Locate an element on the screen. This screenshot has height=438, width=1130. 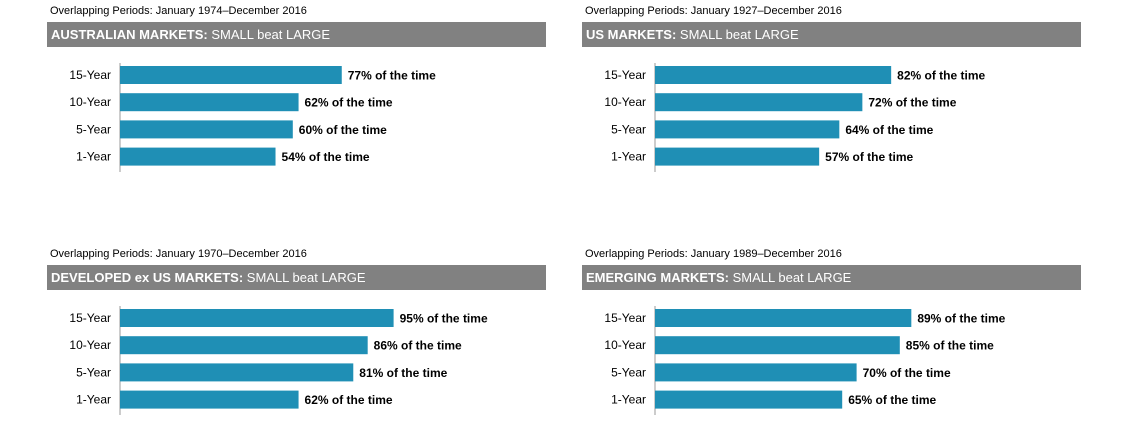
data-label: 54% of the time is located at coordinates (326, 157).